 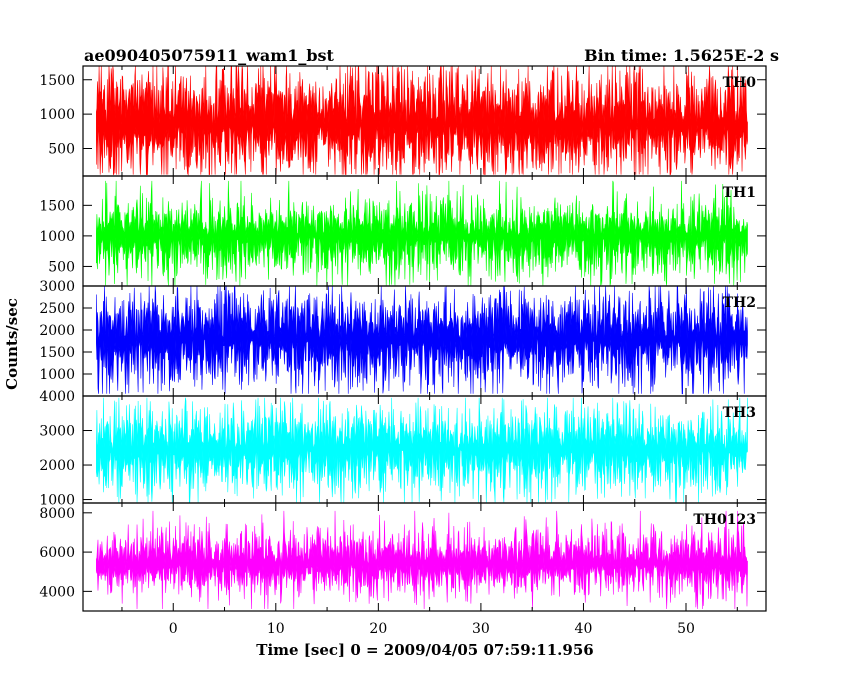 I want to click on y-tick-label: 6000, so click(x=57, y=553).